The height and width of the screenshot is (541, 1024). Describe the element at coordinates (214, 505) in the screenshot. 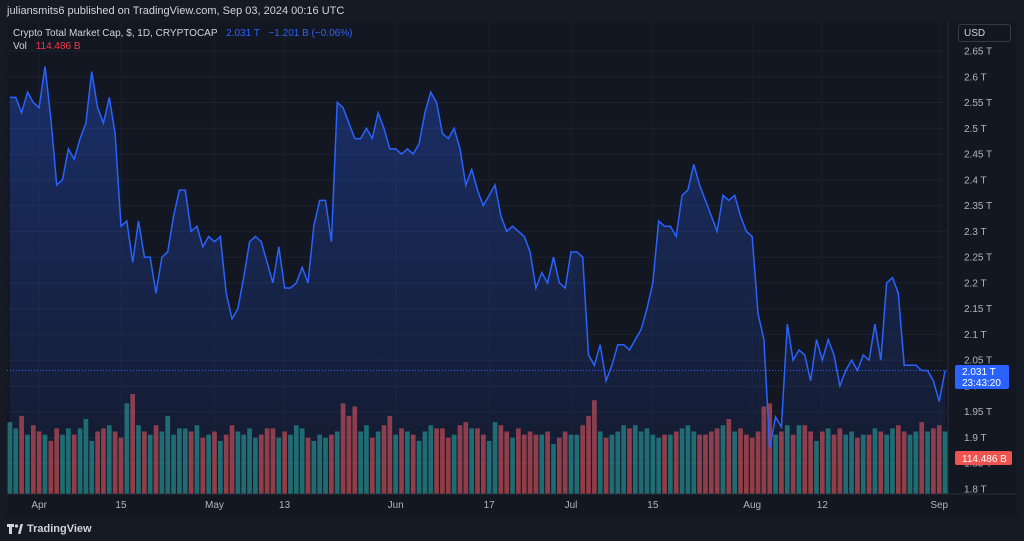

I see `x-tick-label: May` at that location.